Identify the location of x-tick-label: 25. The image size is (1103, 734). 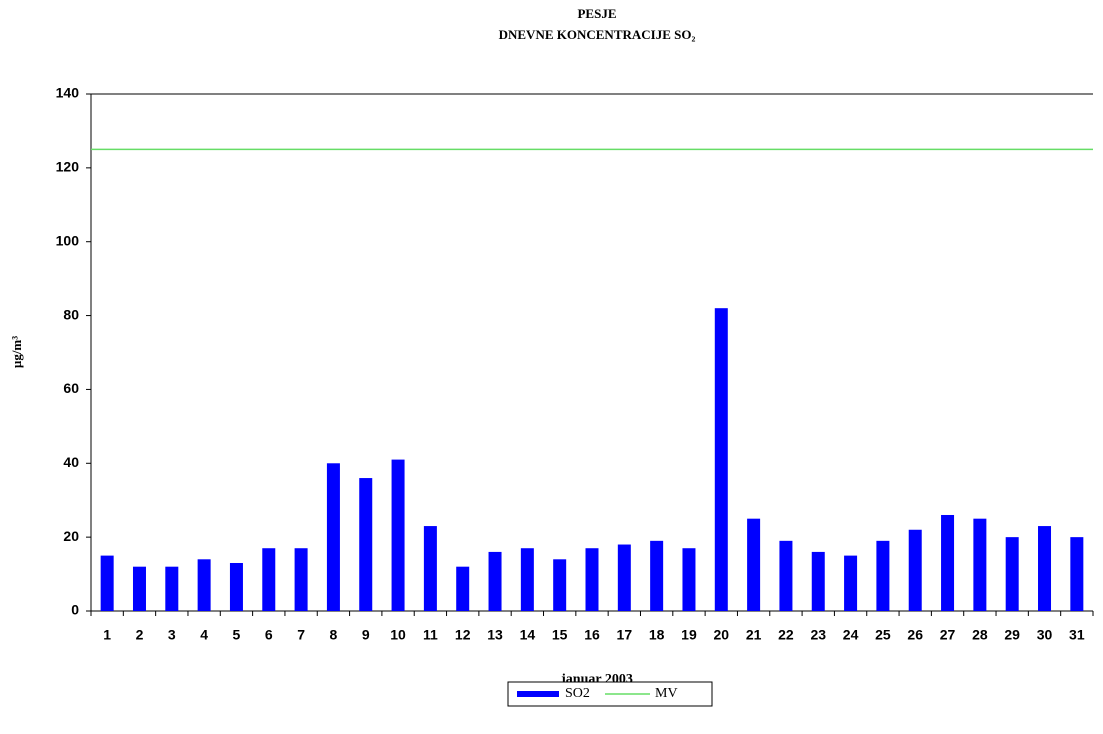
(883, 635).